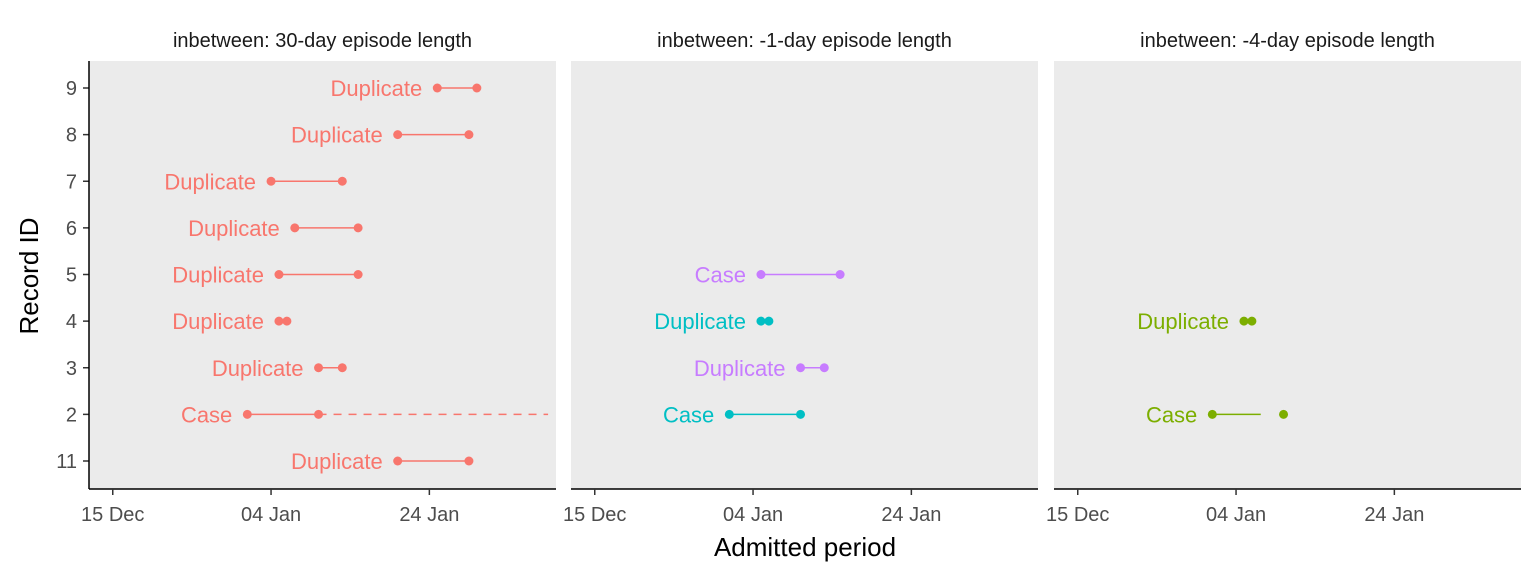  I want to click on y-tick-label: 9, so click(71, 89).